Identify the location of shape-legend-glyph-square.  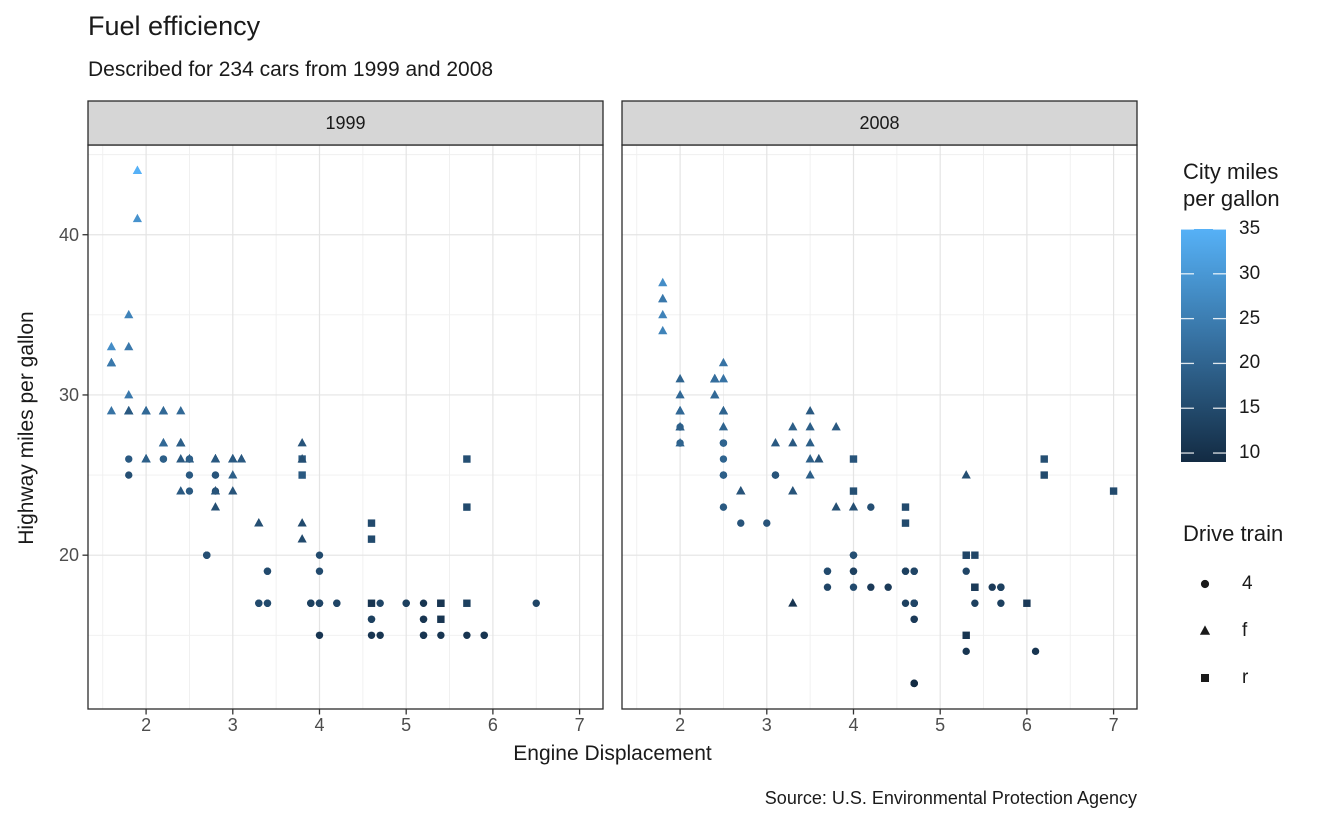
(1205, 678).